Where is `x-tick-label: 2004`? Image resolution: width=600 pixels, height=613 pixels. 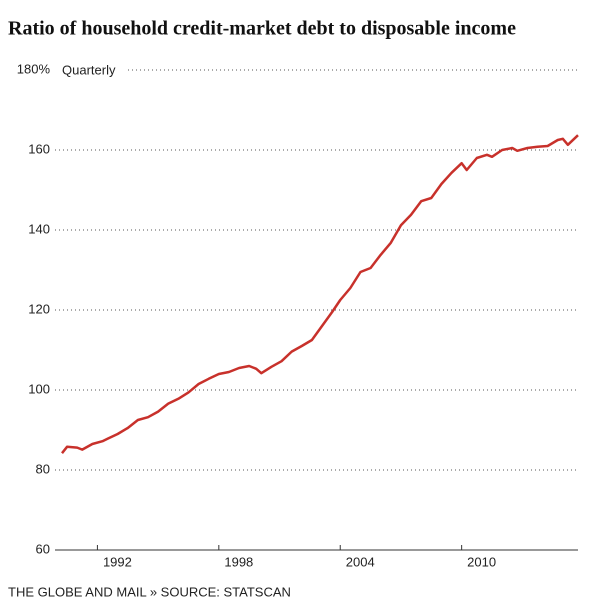 x-tick-label: 2004 is located at coordinates (360, 561).